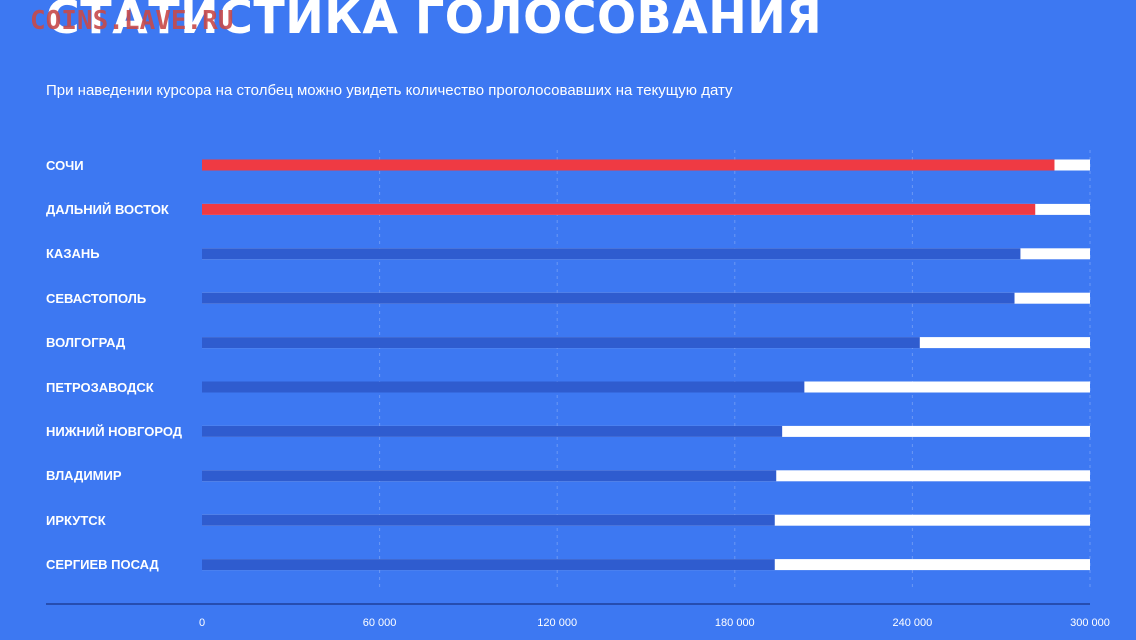 This screenshot has height=640, width=1136. What do you see at coordinates (114, 431) in the screenshot?
I see `category-label: НИЖНИЙ НОВГОРОД` at bounding box center [114, 431].